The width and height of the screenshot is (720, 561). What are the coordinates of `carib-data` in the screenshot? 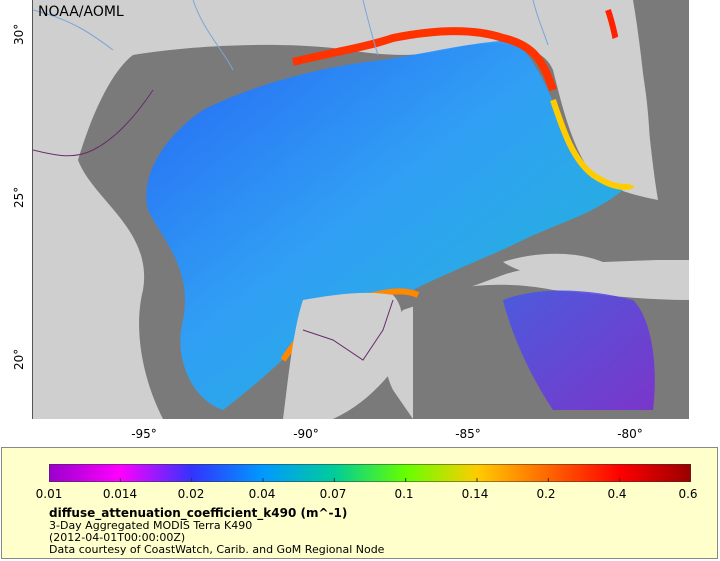 It's located at (579, 350).